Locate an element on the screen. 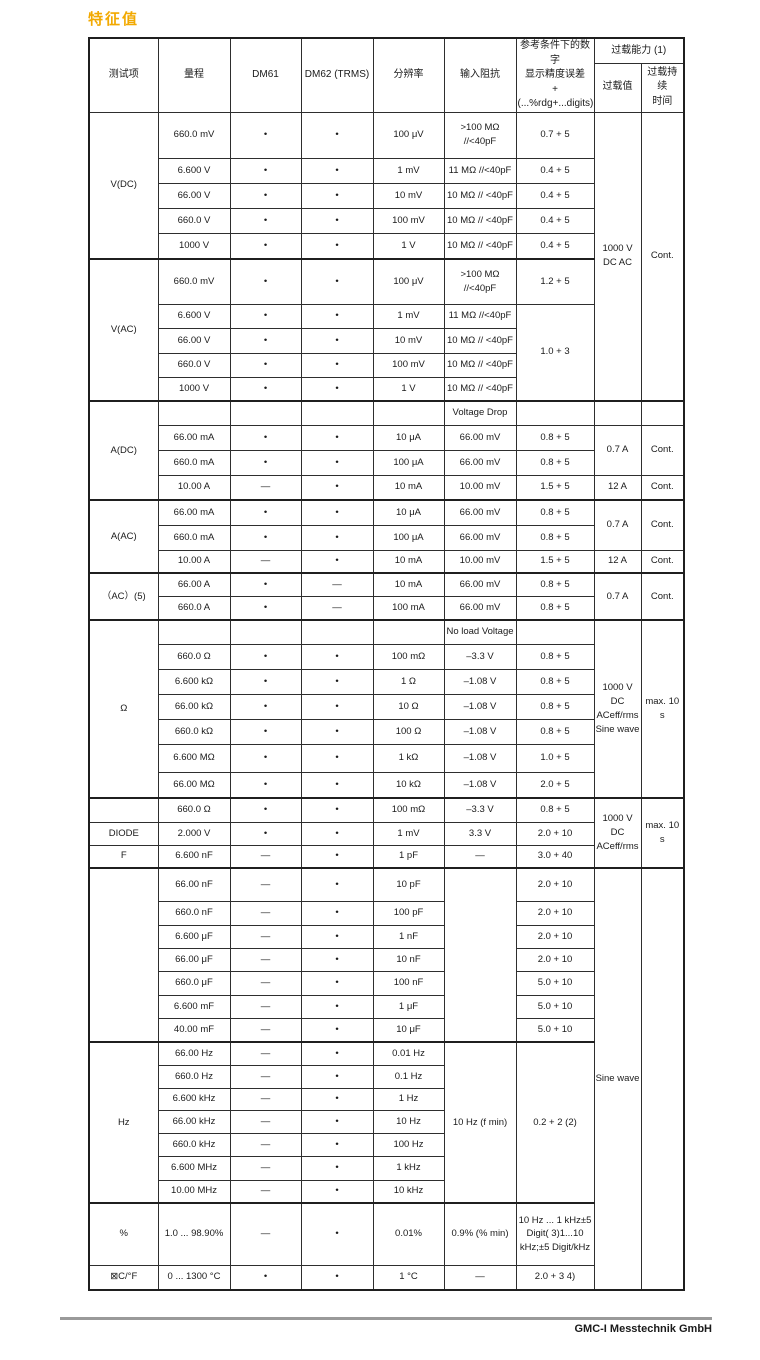  table-row: 过载值 过载持续 时间 is located at coordinates (387, 87).